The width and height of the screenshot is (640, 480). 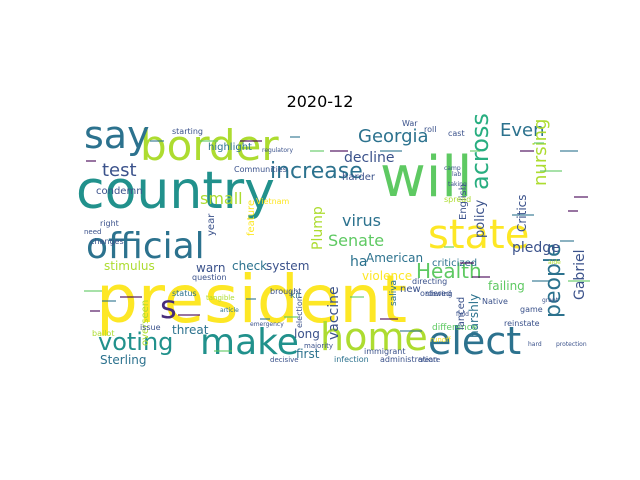 What do you see at coordinates (480, 218) in the screenshot?
I see `word-policy: policy` at bounding box center [480, 218].